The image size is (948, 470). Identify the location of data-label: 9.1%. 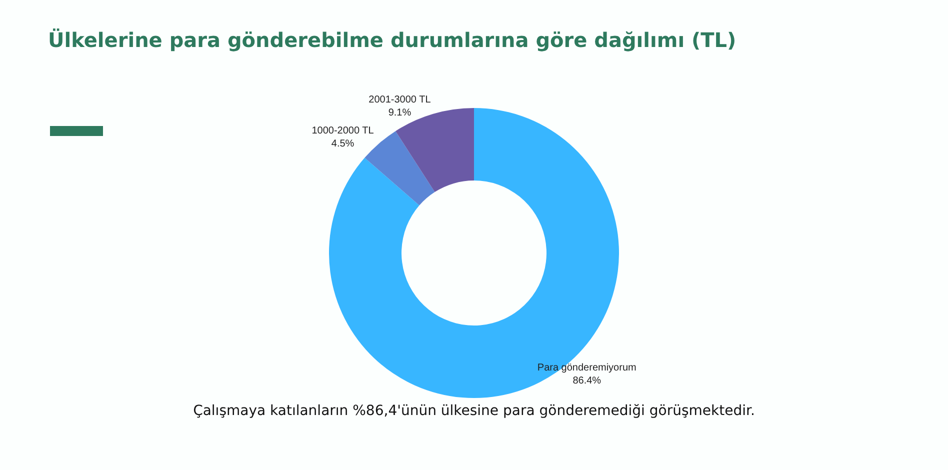
(400, 112).